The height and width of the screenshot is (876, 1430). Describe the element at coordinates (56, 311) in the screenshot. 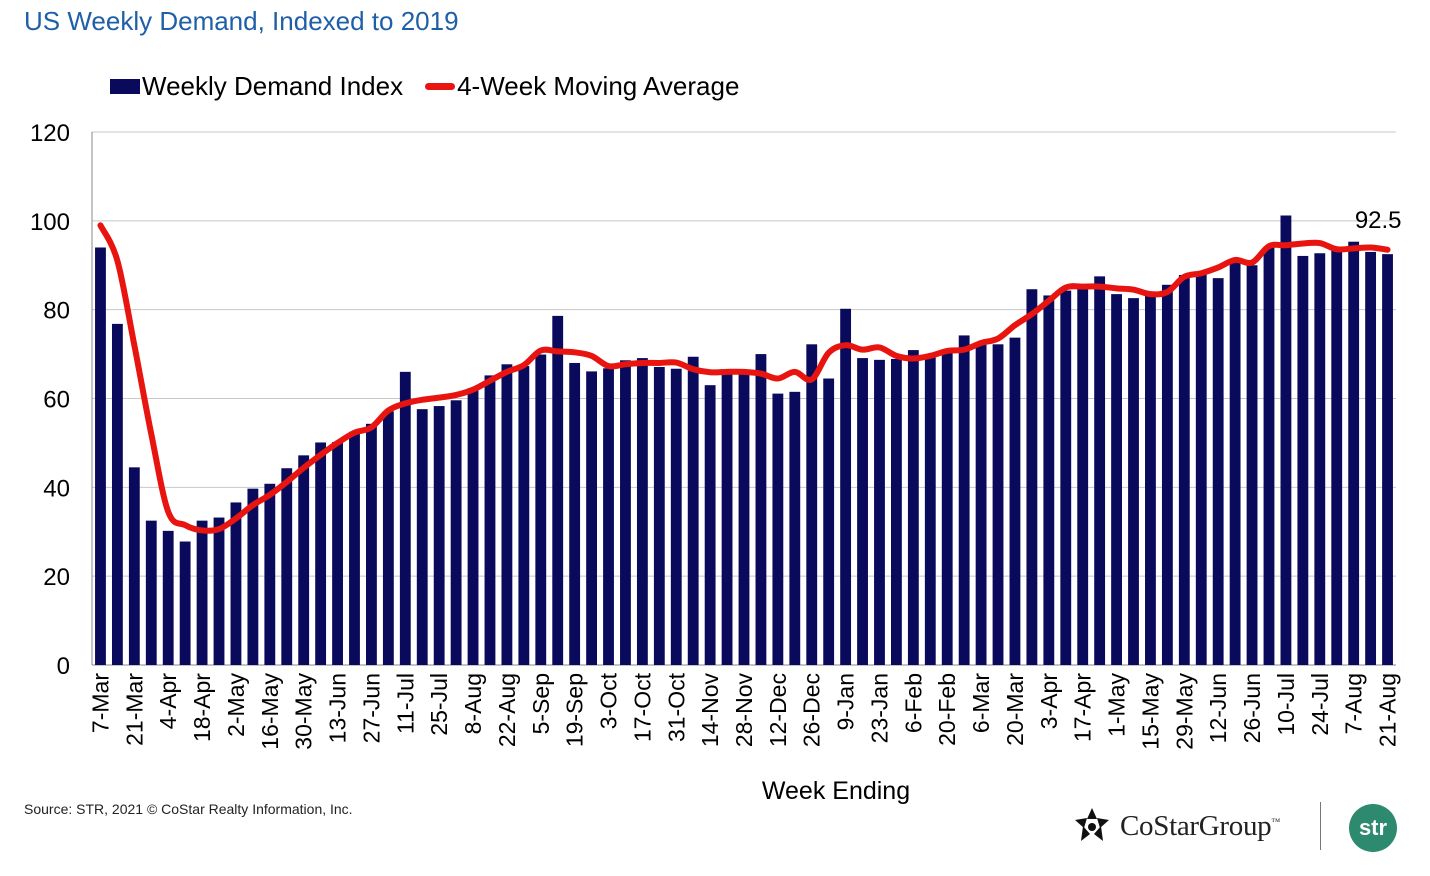

I see `y-tick-label: 80` at that location.